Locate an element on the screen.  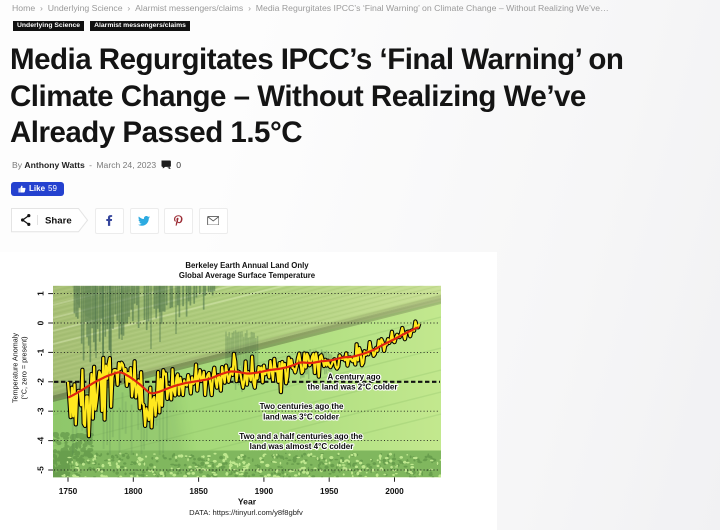
svg-text: 1750 is located at coordinates (68, 491).